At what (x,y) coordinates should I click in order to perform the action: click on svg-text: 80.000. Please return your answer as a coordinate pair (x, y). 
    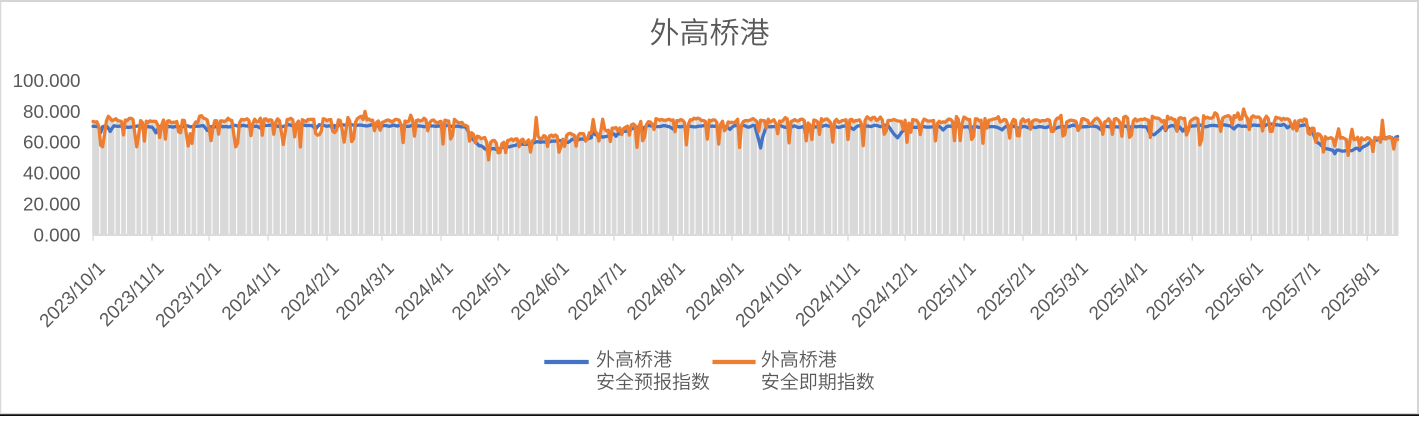
    Looking at the image, I should click on (51, 111).